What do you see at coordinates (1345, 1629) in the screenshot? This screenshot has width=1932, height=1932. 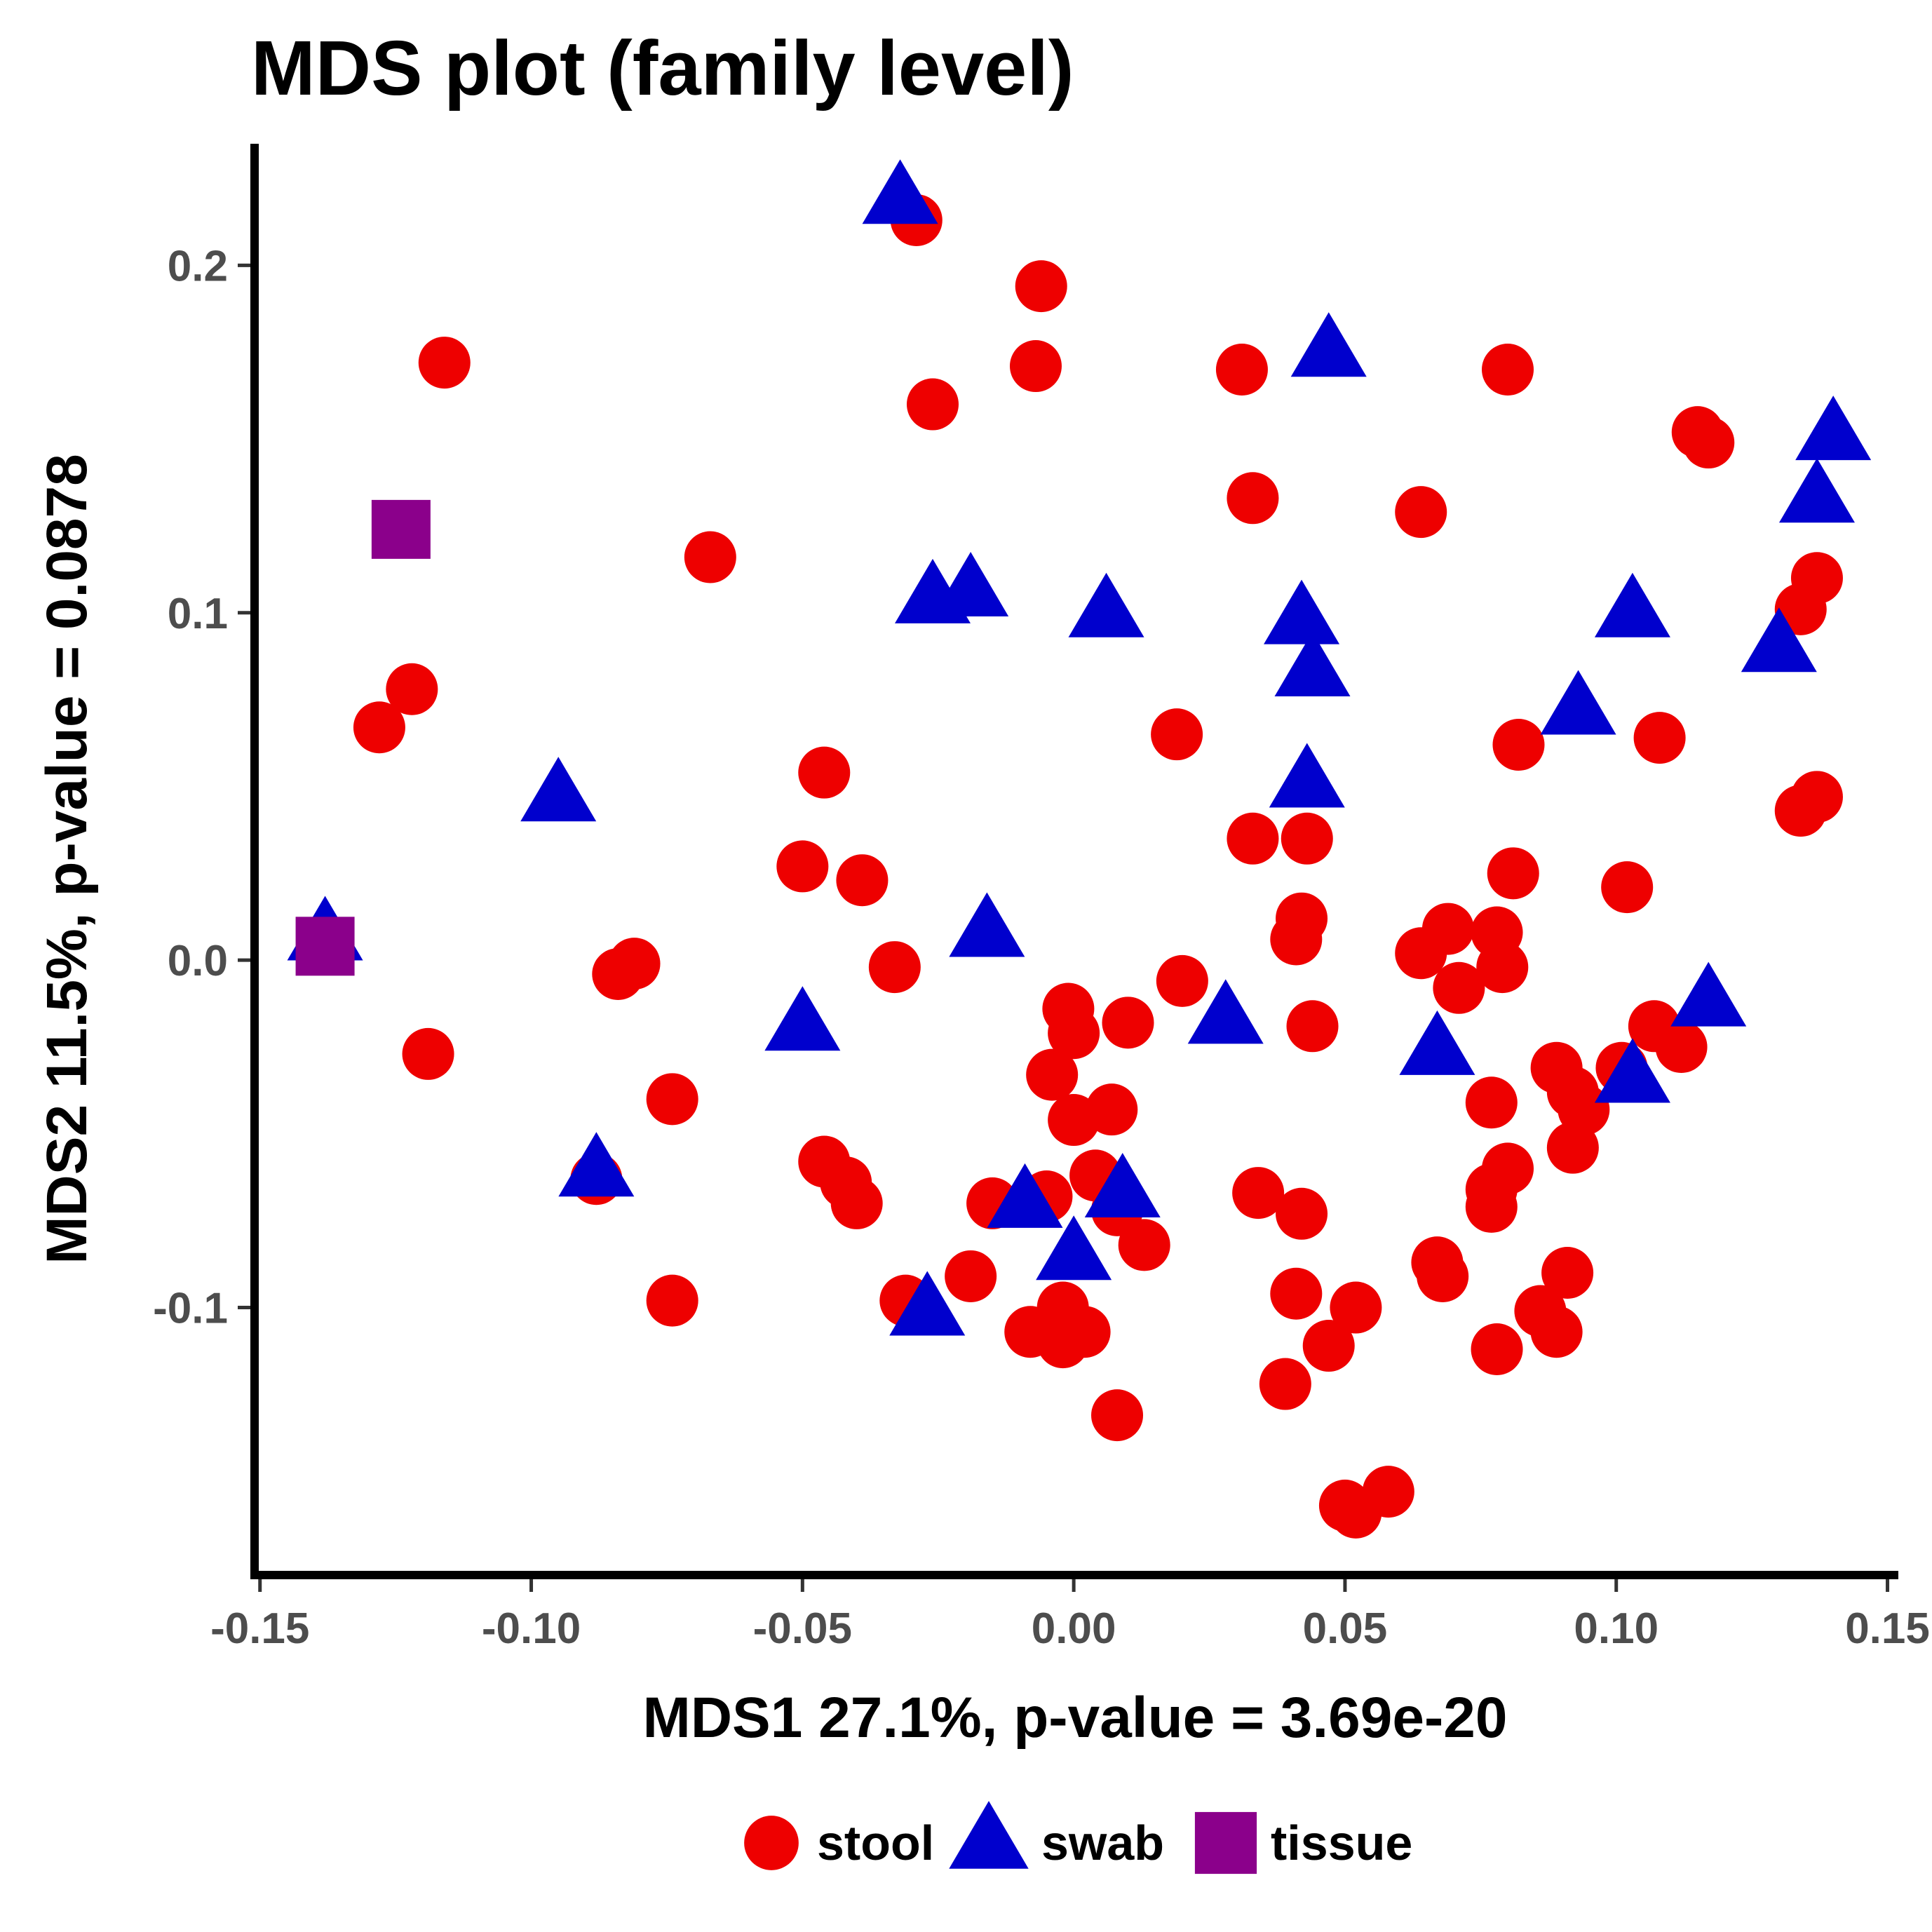 I see `x-tick-label: 0.05` at bounding box center [1345, 1629].